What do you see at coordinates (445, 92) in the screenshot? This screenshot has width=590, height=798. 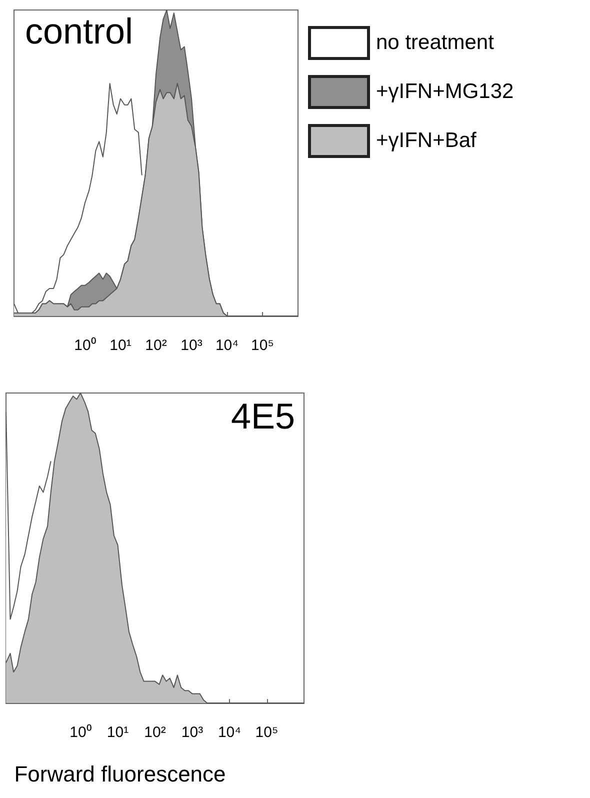 I see `legend-label: +γIFN+MG132` at bounding box center [445, 92].